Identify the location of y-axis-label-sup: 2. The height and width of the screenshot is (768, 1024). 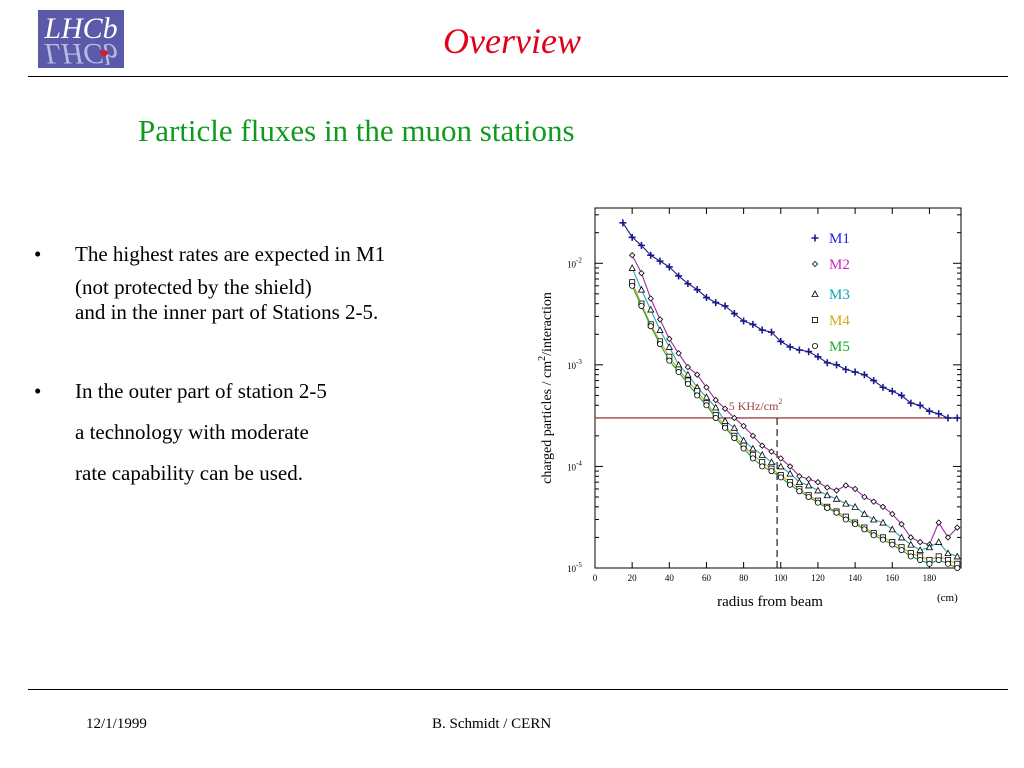
(542, 358).